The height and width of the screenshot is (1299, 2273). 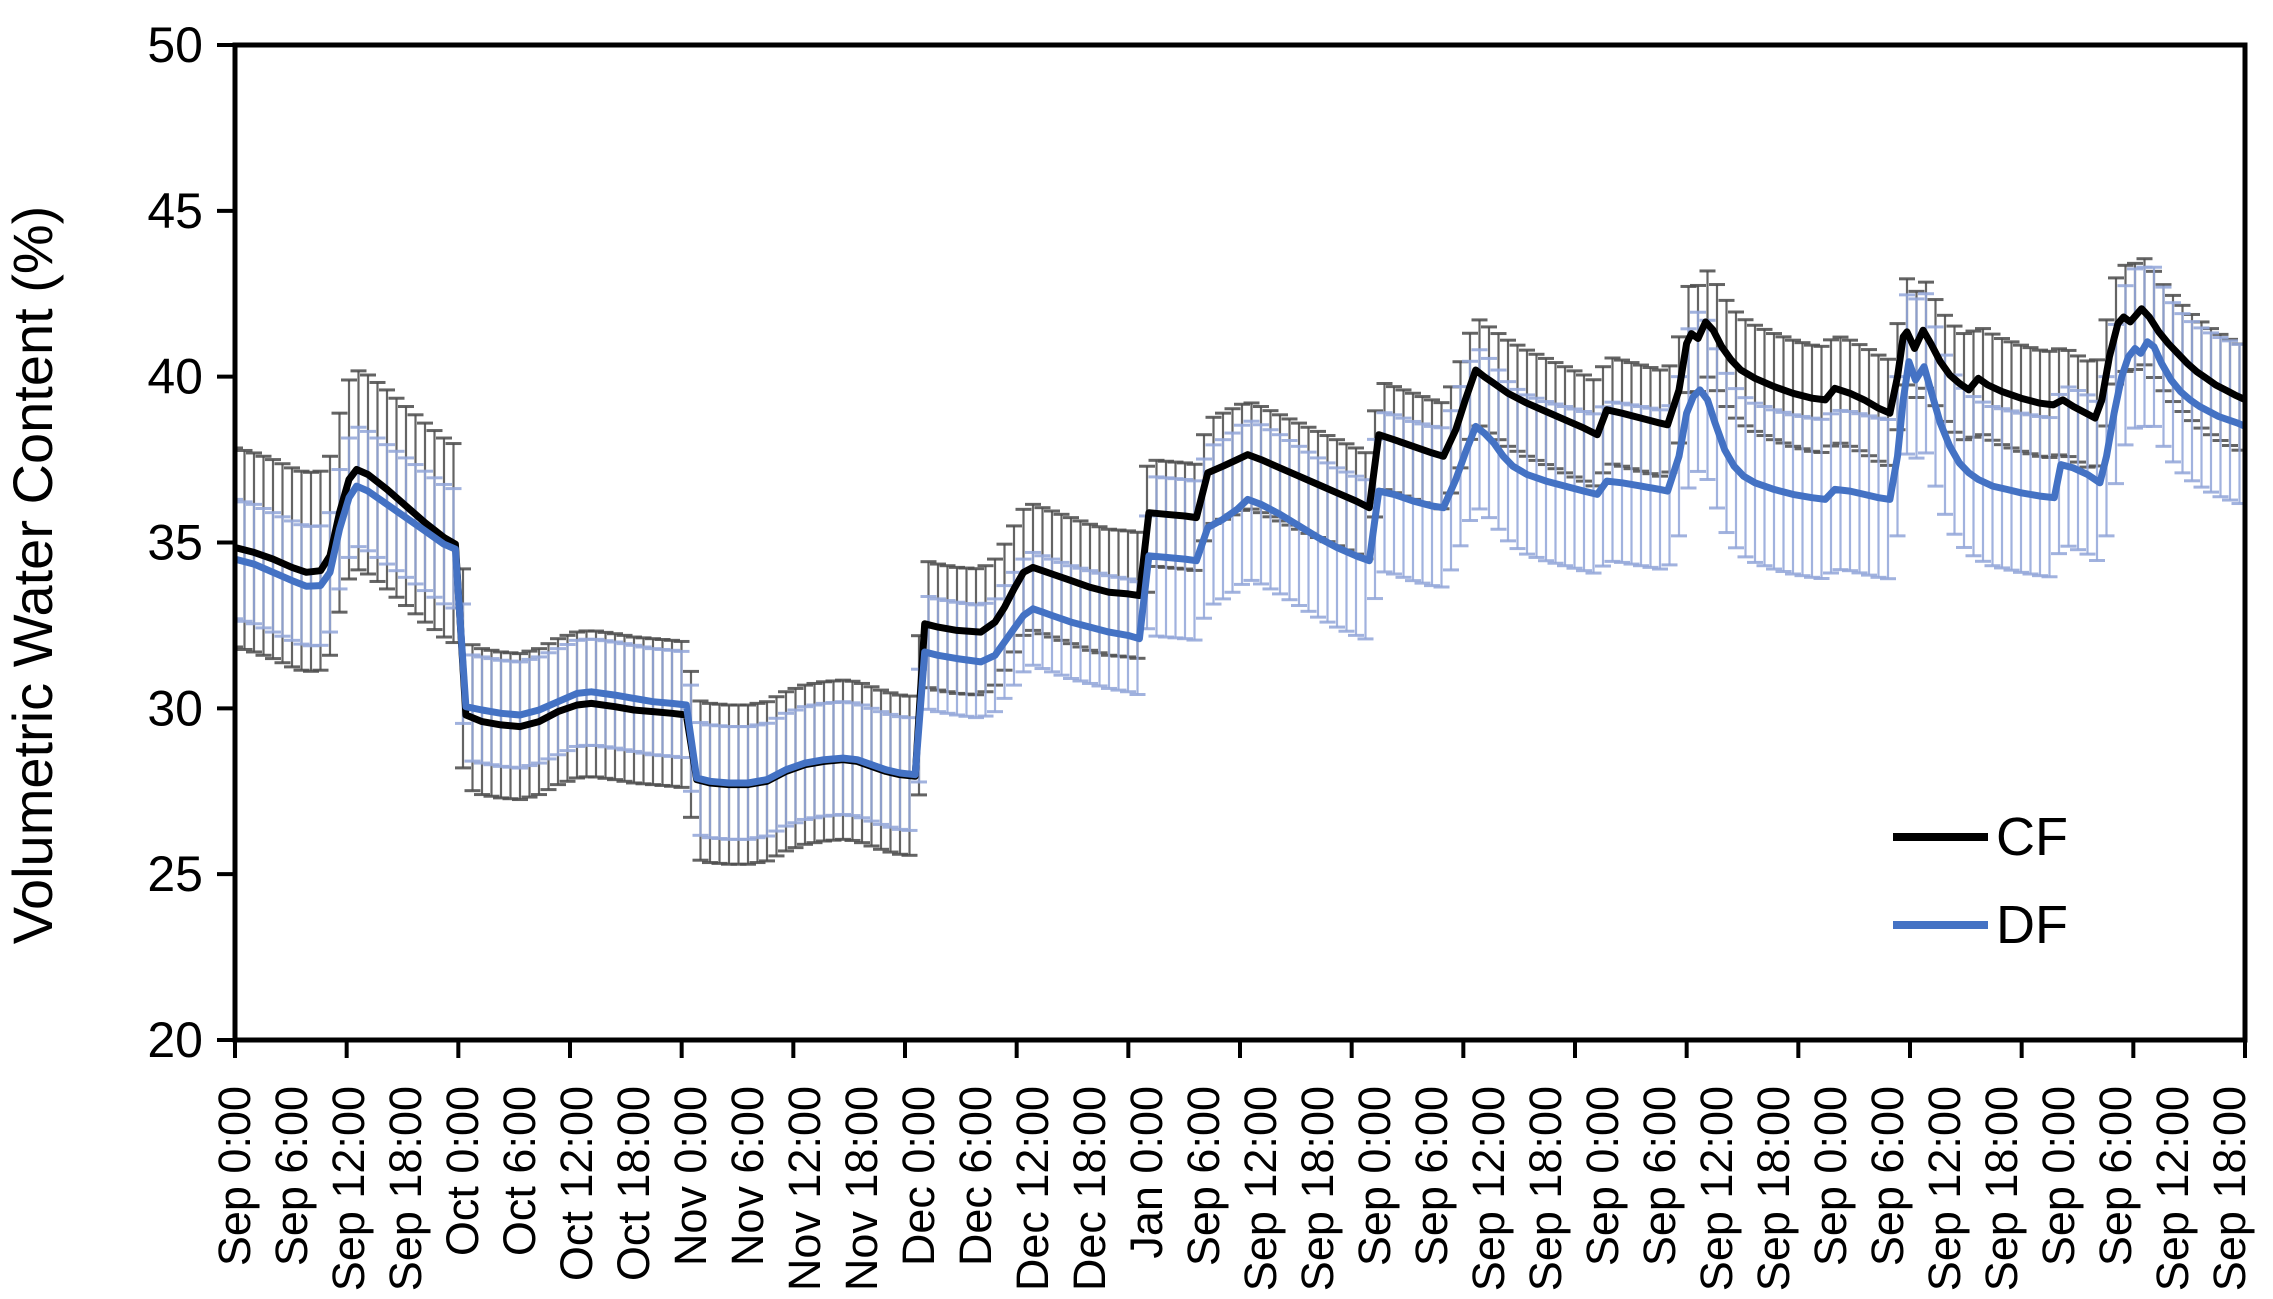 What do you see at coordinates (747, 1176) in the screenshot?
I see `x-tick-label: Nov 6:00` at bounding box center [747, 1176].